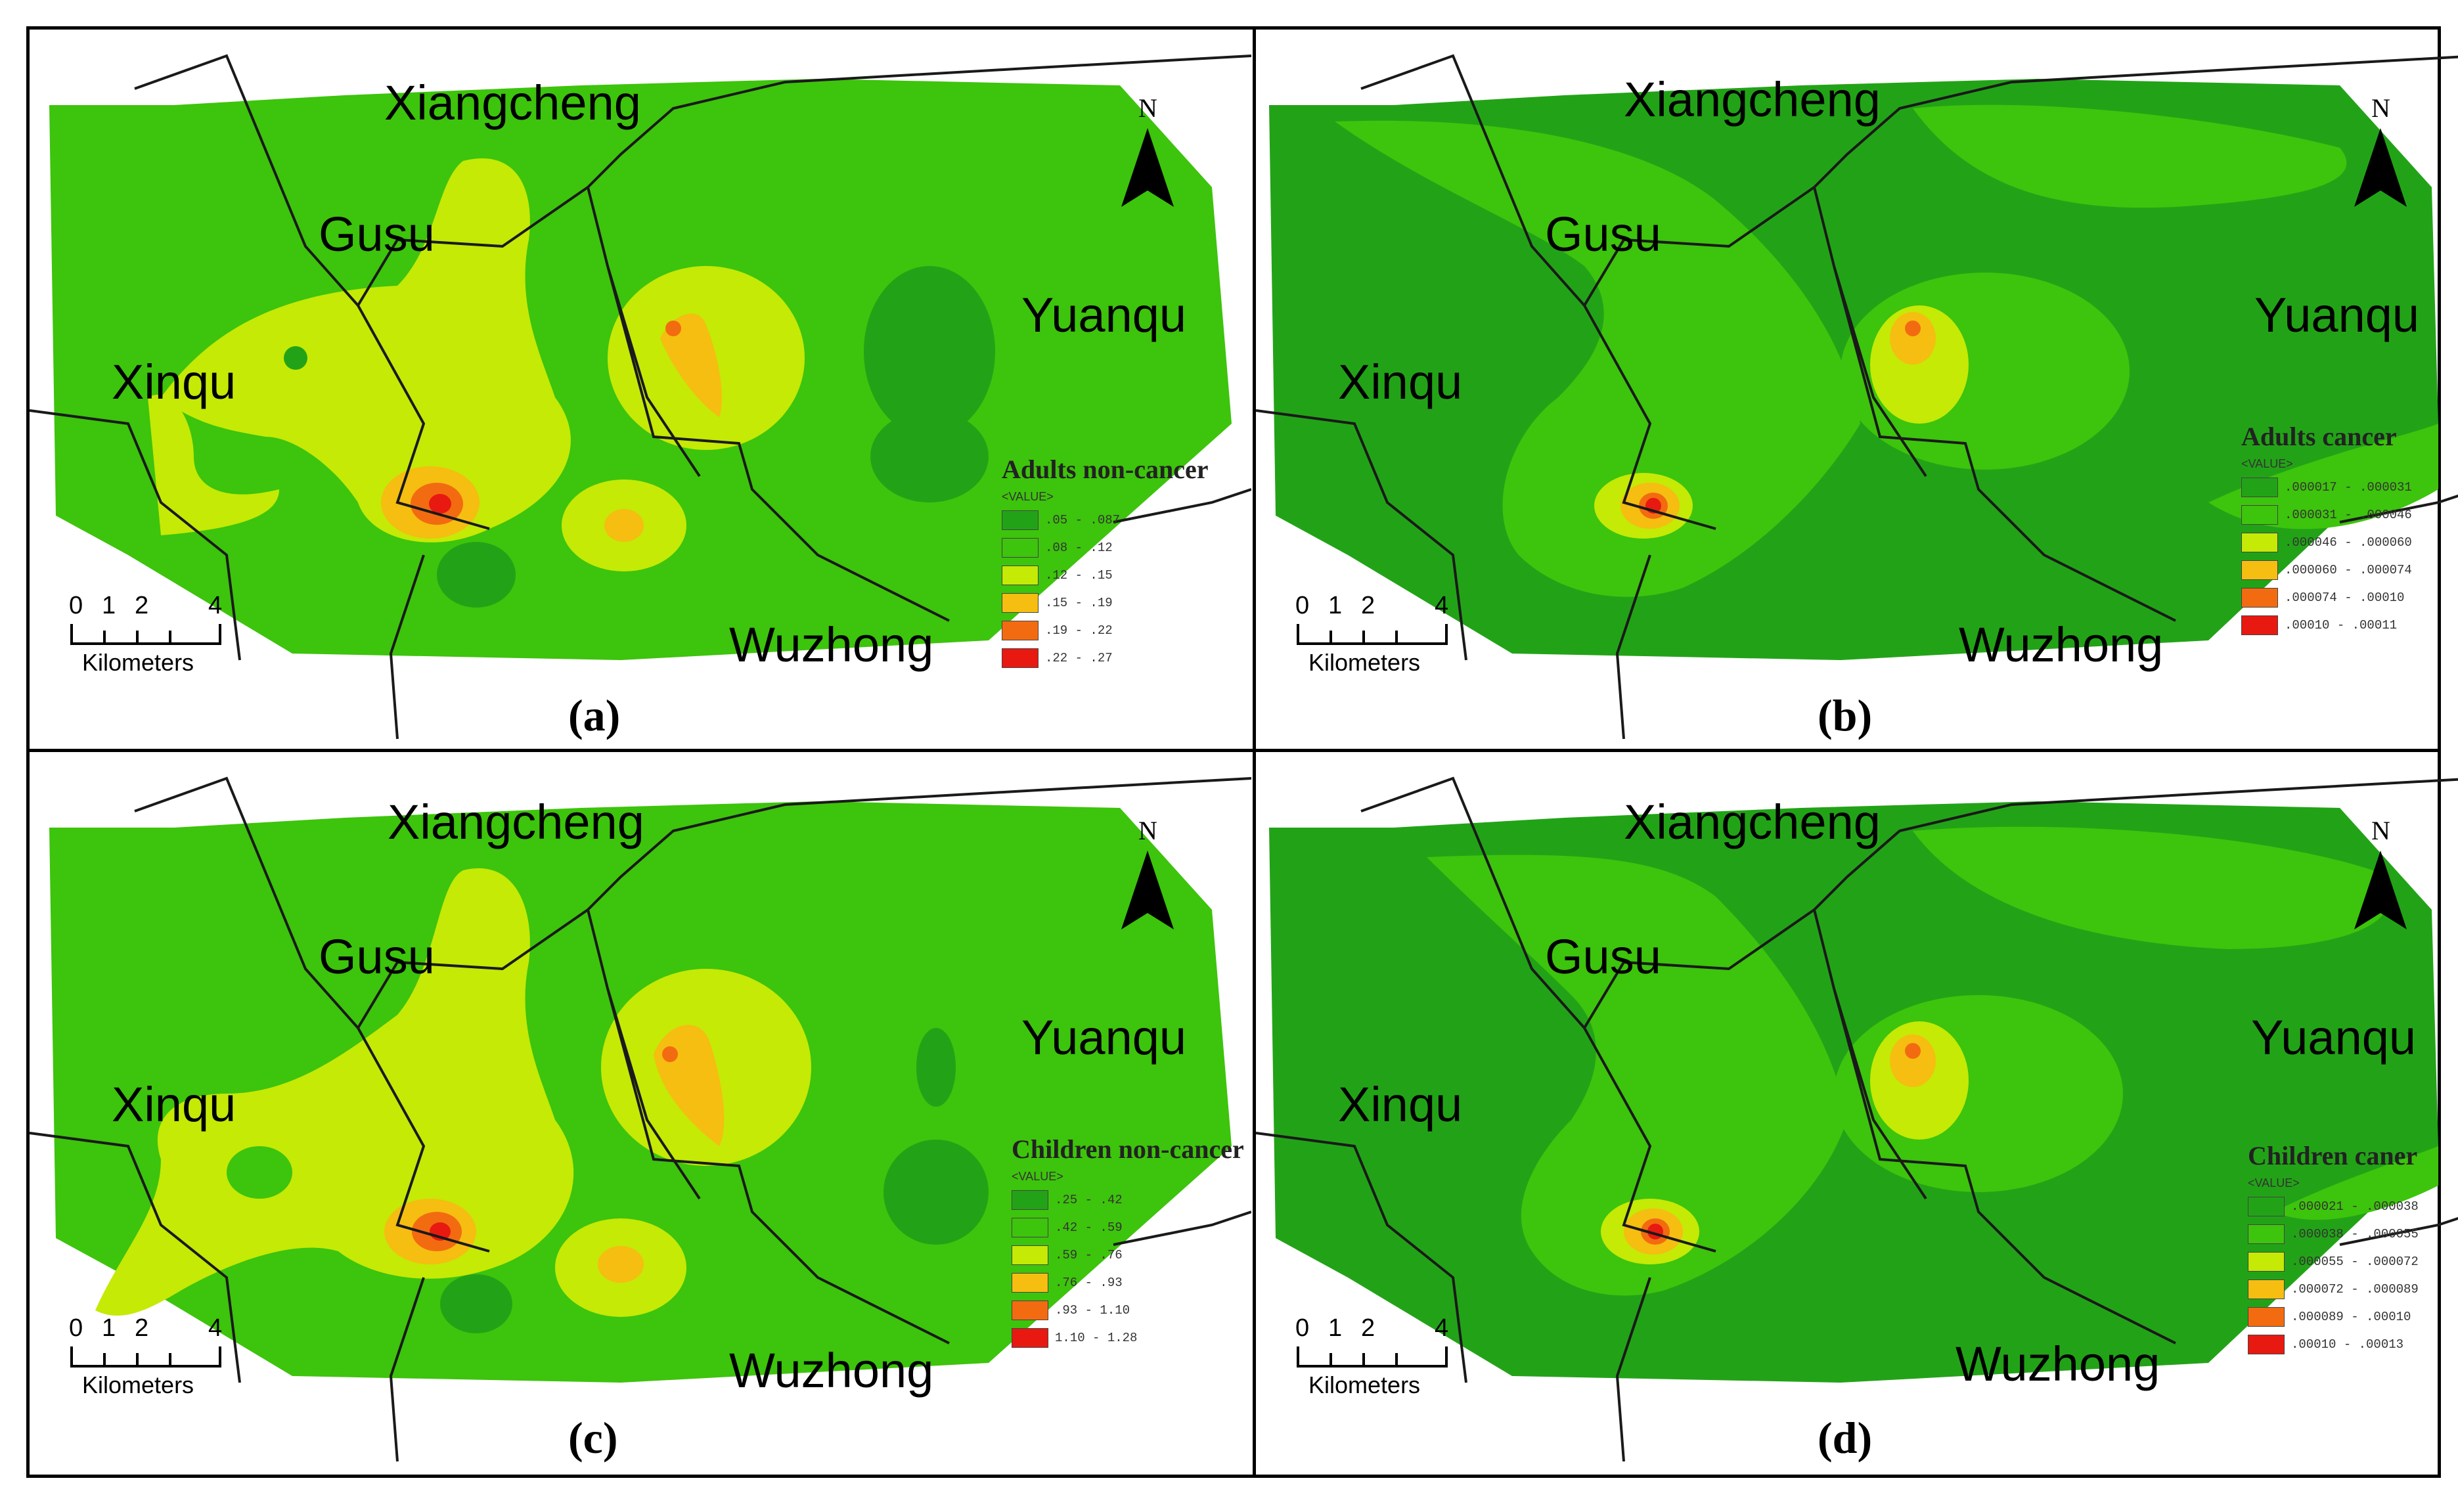 The width and height of the screenshot is (2458, 1512). Describe the element at coordinates (2326, 570) in the screenshot. I see `legend-item: .000060 - .000074` at that location.